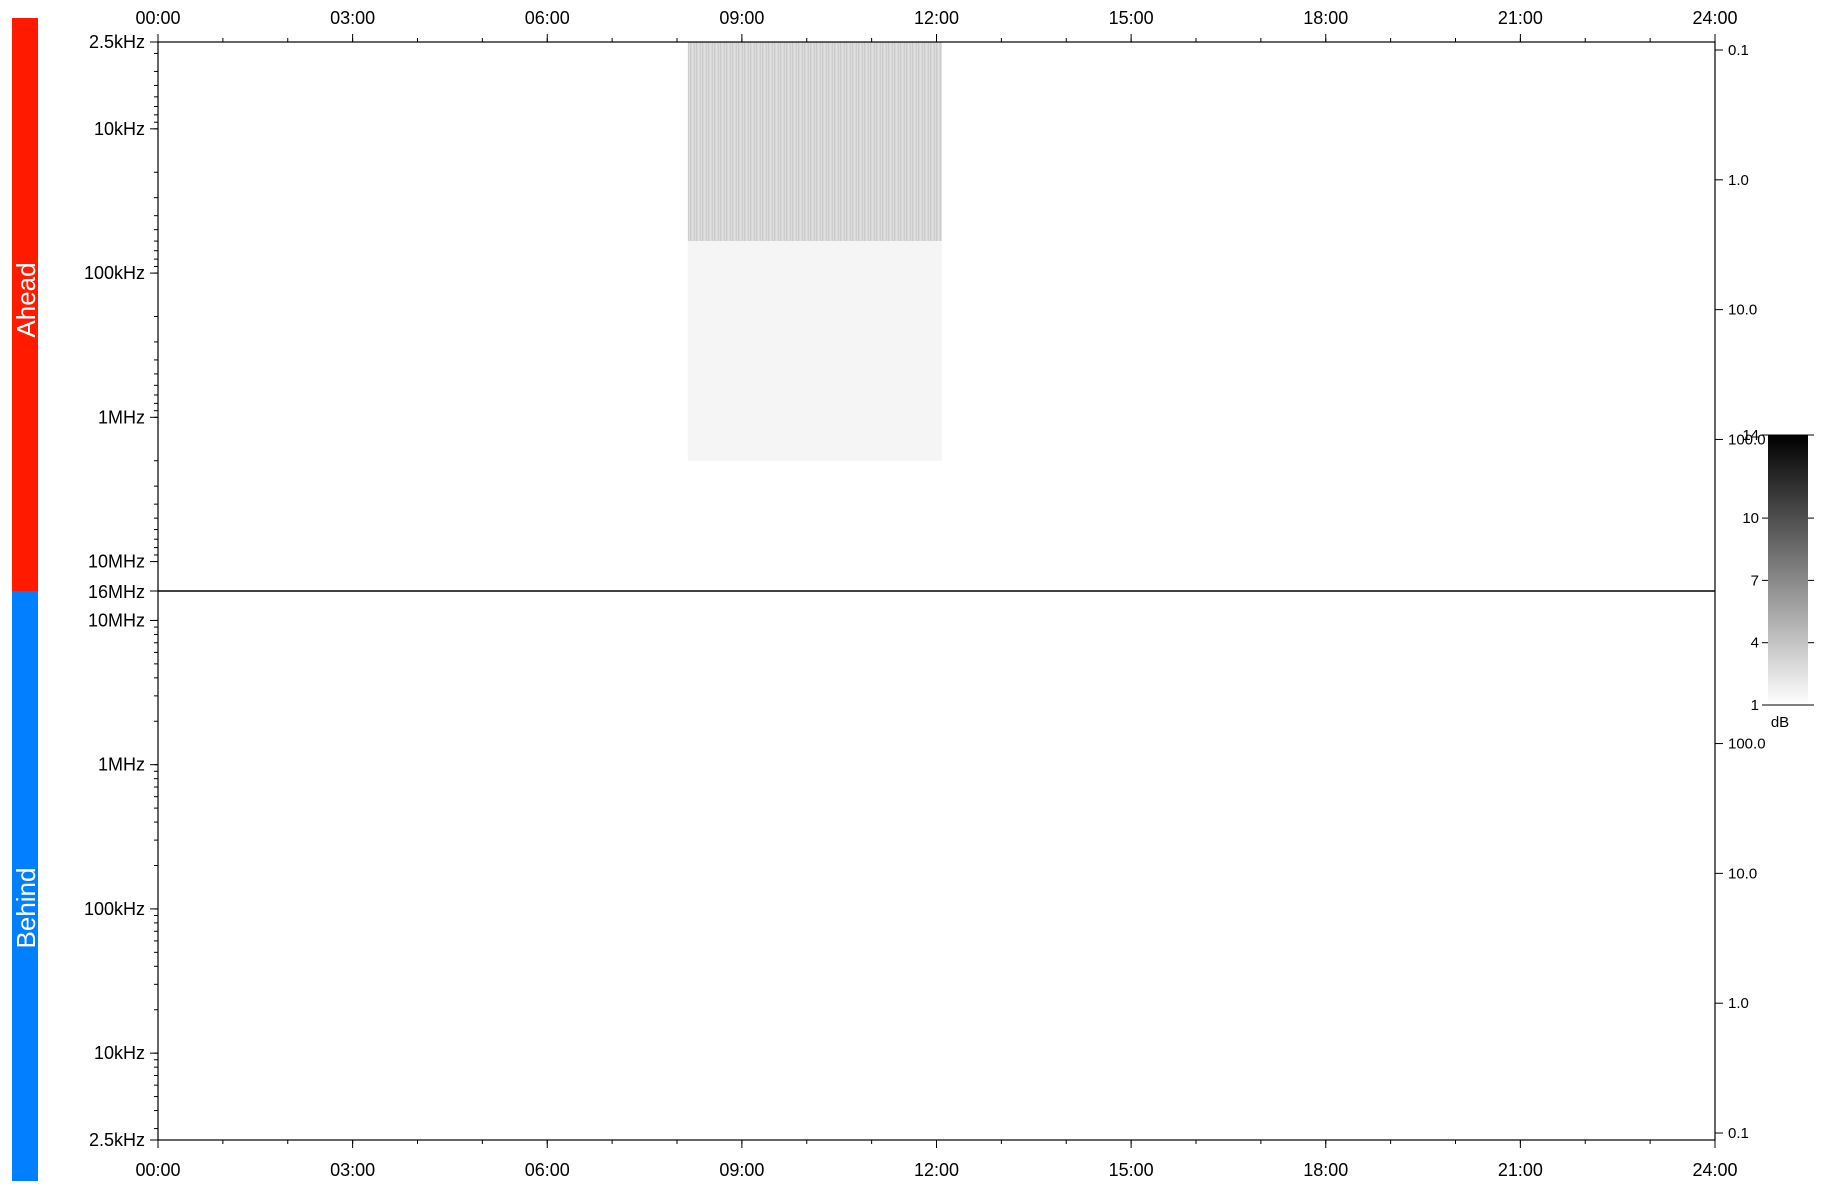 The height and width of the screenshot is (1187, 1822). Describe the element at coordinates (1325, 1170) in the screenshot. I see `time-tick-label-bottom: 18:00` at that location.